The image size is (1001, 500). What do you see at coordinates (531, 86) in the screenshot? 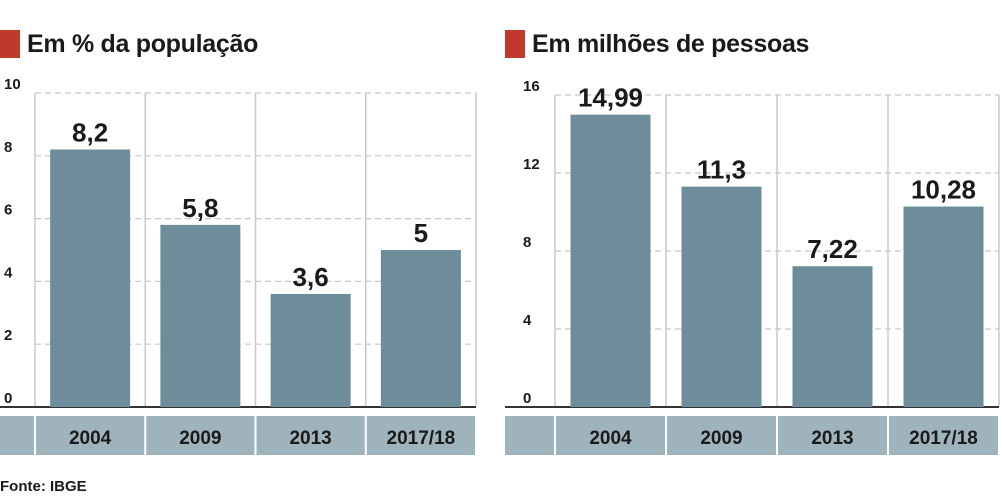
I see `y-tick-label: 16` at bounding box center [531, 86].